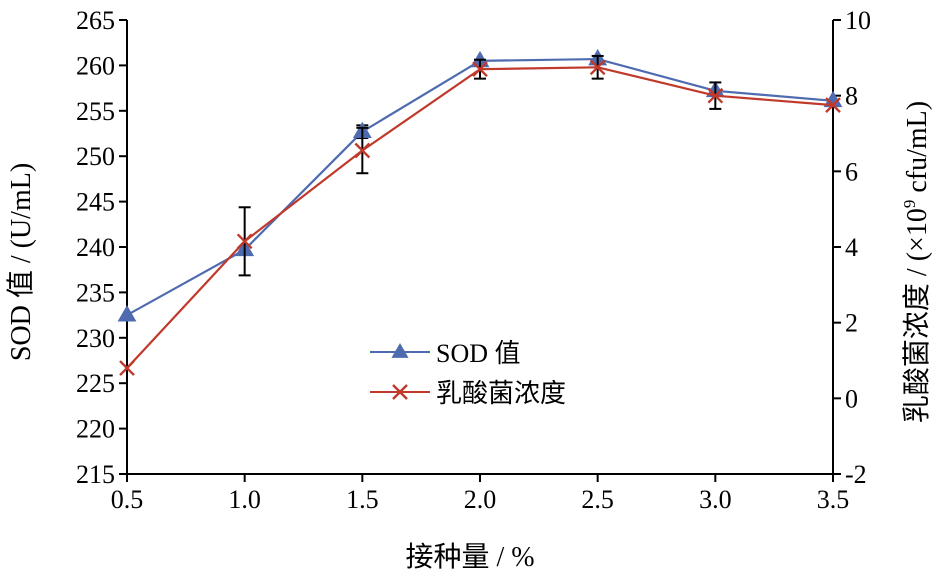  I want to click on y-left-tick-label: 245, so click(95, 202).